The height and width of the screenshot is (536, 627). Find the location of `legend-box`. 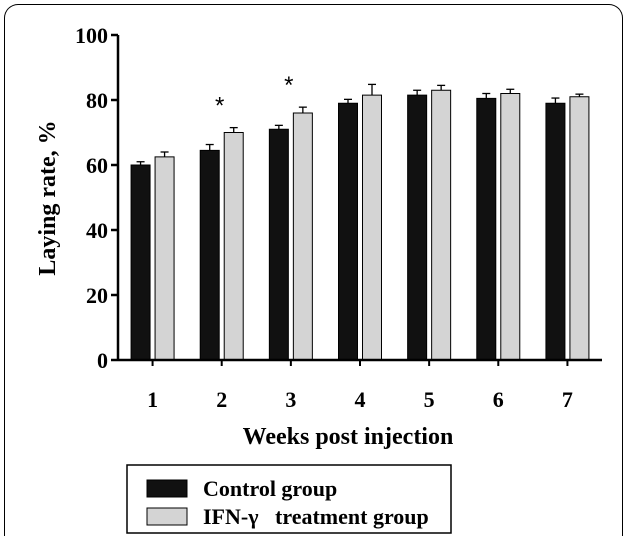

legend-box is located at coordinates (289, 499).